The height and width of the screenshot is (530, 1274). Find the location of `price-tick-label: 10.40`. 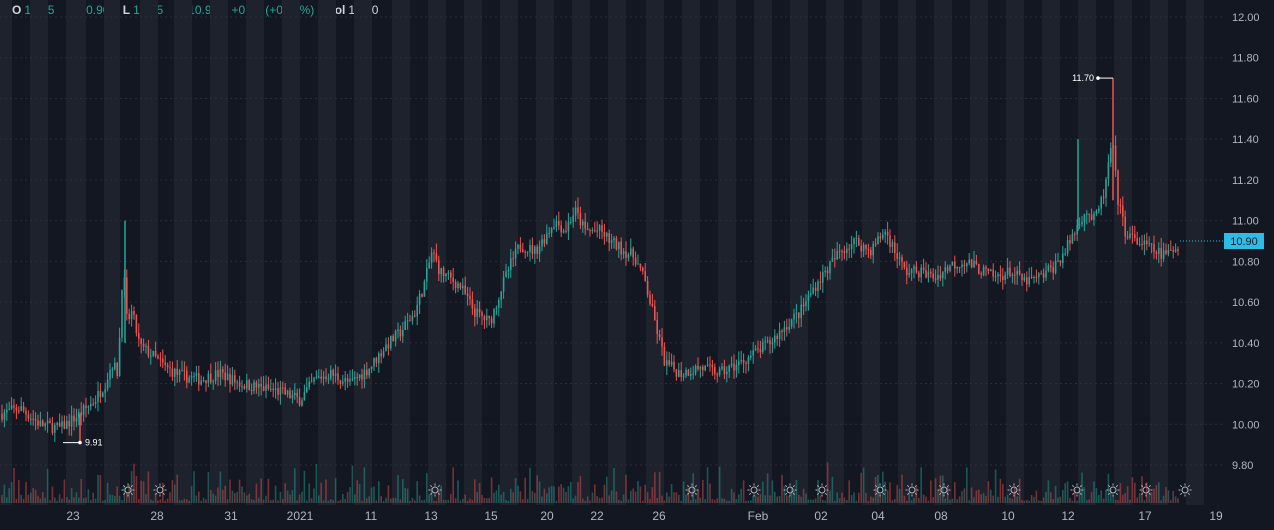

price-tick-label: 10.40 is located at coordinates (1246, 344).